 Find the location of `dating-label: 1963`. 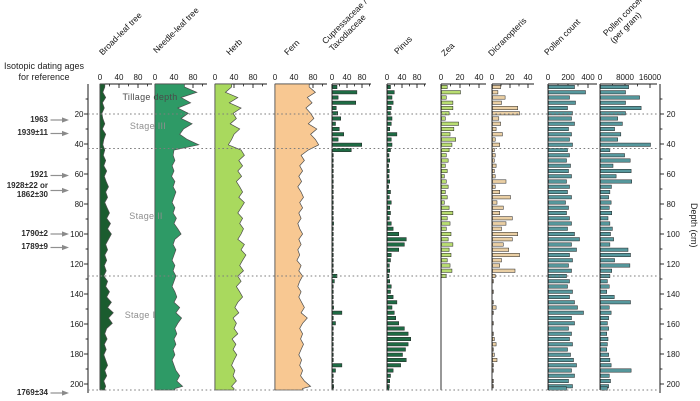

dating-label: 1963 is located at coordinates (24, 120).